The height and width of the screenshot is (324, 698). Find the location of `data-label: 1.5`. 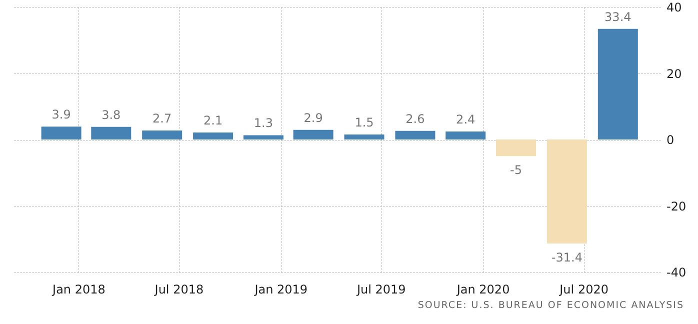

data-label: 1.5 is located at coordinates (364, 123).